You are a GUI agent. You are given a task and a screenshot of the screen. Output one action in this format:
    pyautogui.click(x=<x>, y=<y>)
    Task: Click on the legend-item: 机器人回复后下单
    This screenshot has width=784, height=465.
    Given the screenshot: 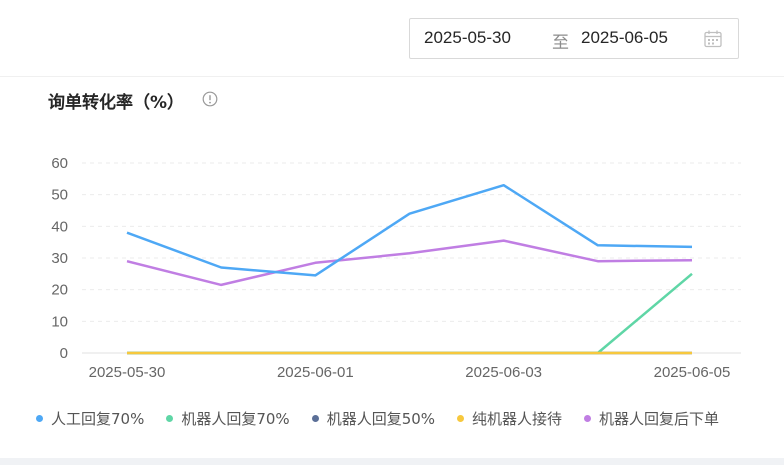 What is the action you would take?
    pyautogui.click(x=651, y=418)
    